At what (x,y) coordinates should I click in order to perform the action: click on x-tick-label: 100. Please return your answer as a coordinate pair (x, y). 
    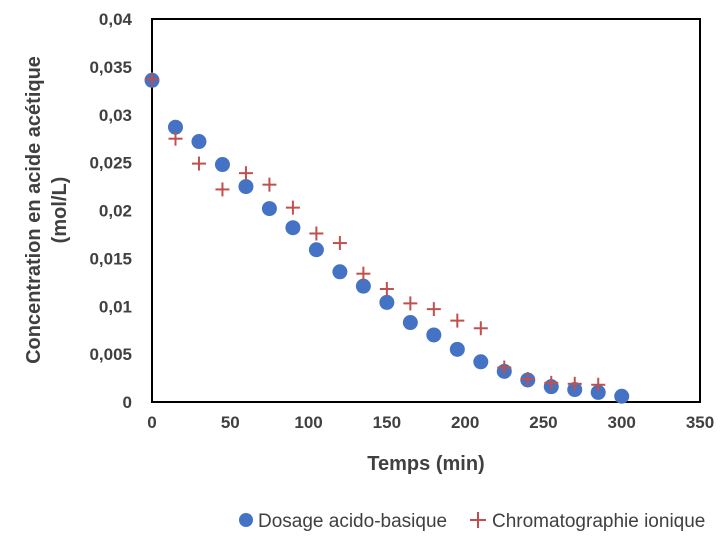
    Looking at the image, I should click on (308, 422).